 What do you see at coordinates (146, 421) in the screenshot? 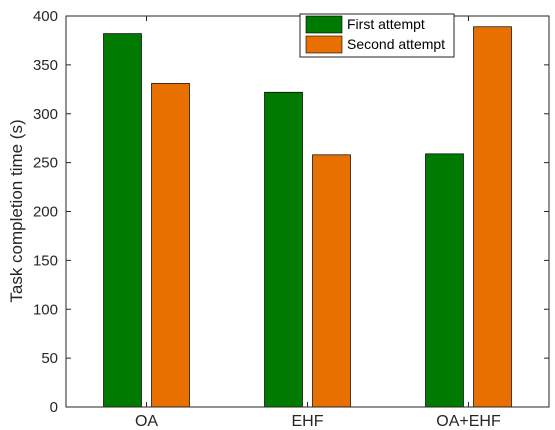
I see `x-tick-label: OA` at bounding box center [146, 421].